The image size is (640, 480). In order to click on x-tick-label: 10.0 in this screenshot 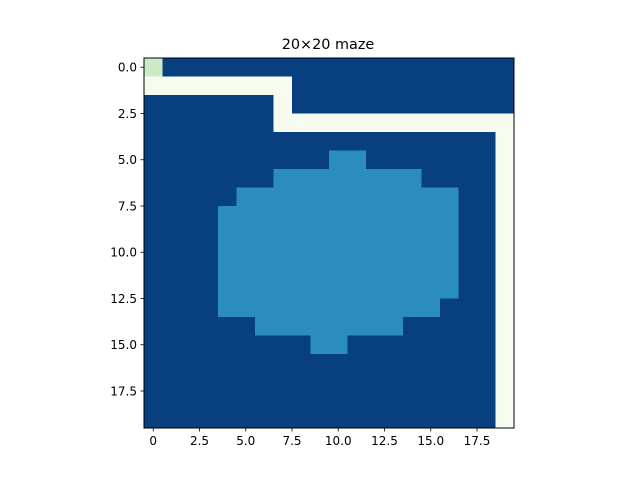, I will do `click(338, 441)`.